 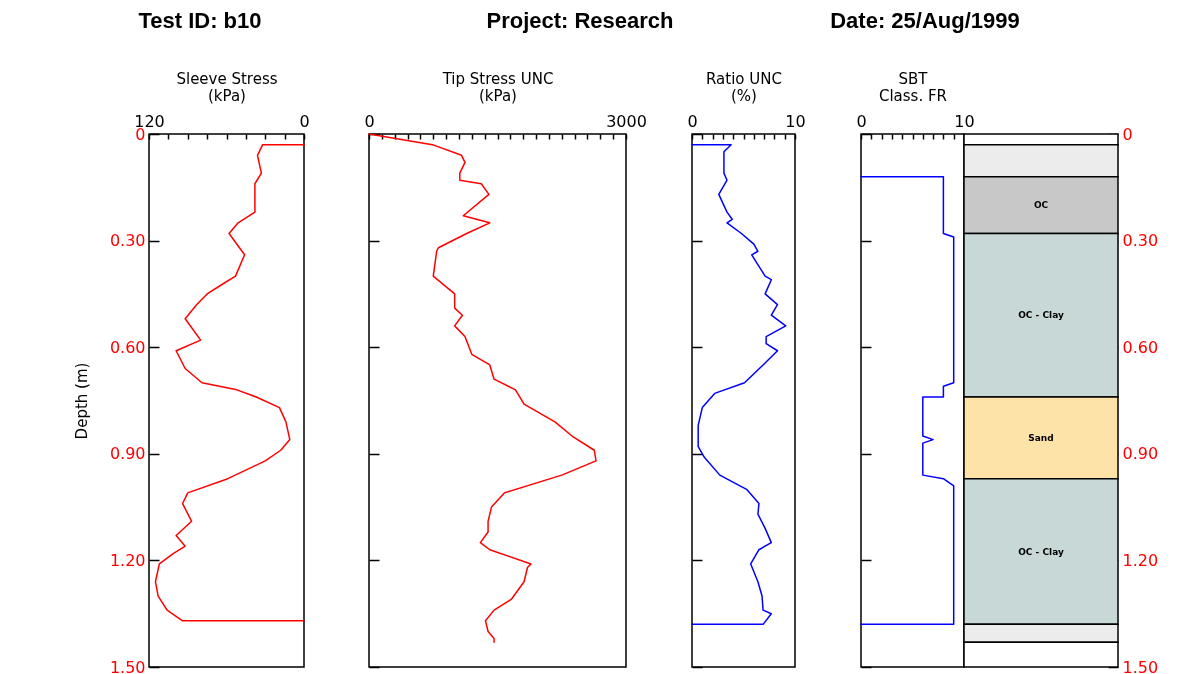 I want to click on x-axis-title: Tip Stress UNC (kPa), so click(x=497, y=87).